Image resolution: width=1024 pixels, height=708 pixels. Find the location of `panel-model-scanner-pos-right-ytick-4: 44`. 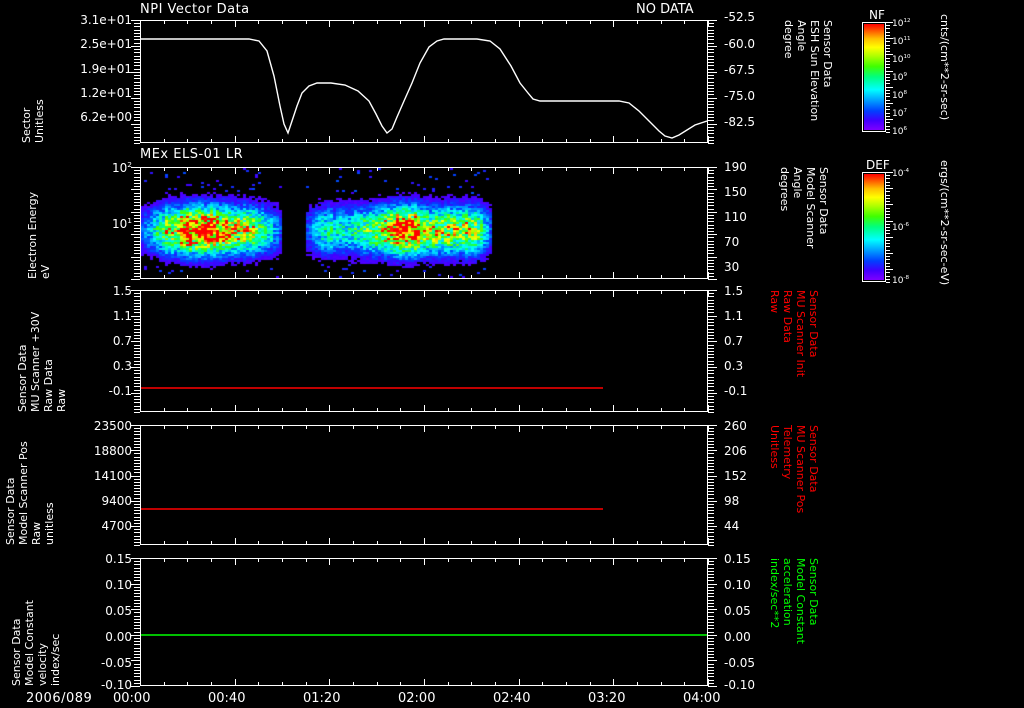

panel-model-scanner-pos-right-ytick-4: 44 is located at coordinates (732, 526).